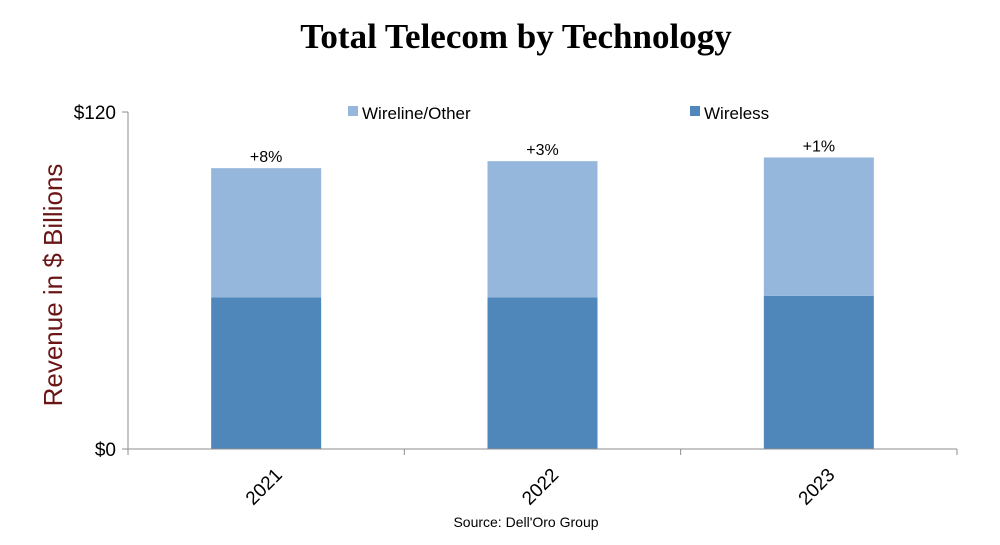 The width and height of the screenshot is (1000, 545). I want to click on bar-wireline-other-2022, so click(542, 229).